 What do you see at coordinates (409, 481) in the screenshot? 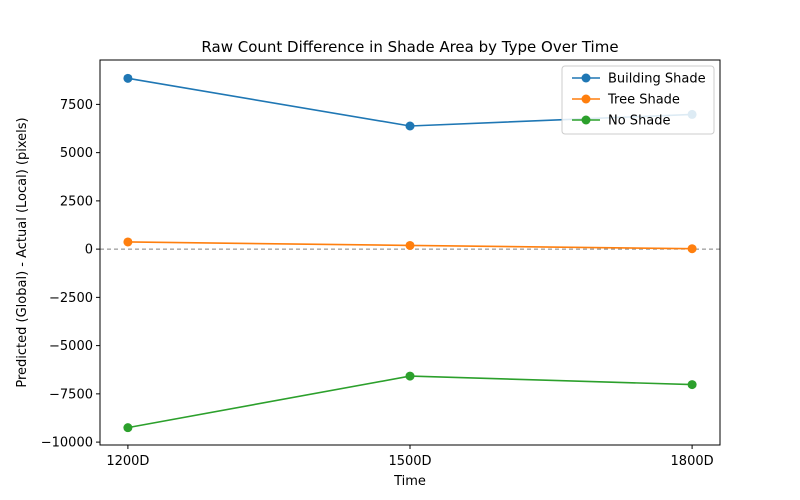
I see `x-axis-title: Time` at bounding box center [409, 481].